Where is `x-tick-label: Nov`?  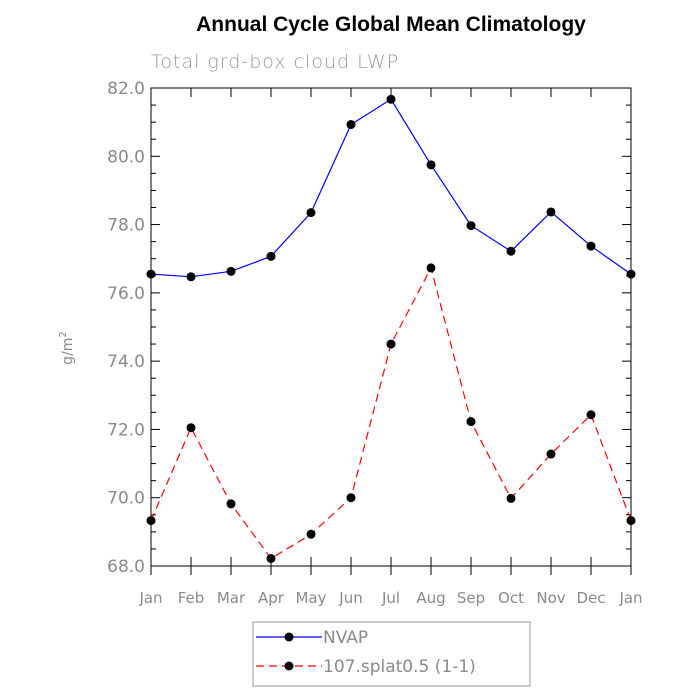 x-tick-label: Nov is located at coordinates (550, 598).